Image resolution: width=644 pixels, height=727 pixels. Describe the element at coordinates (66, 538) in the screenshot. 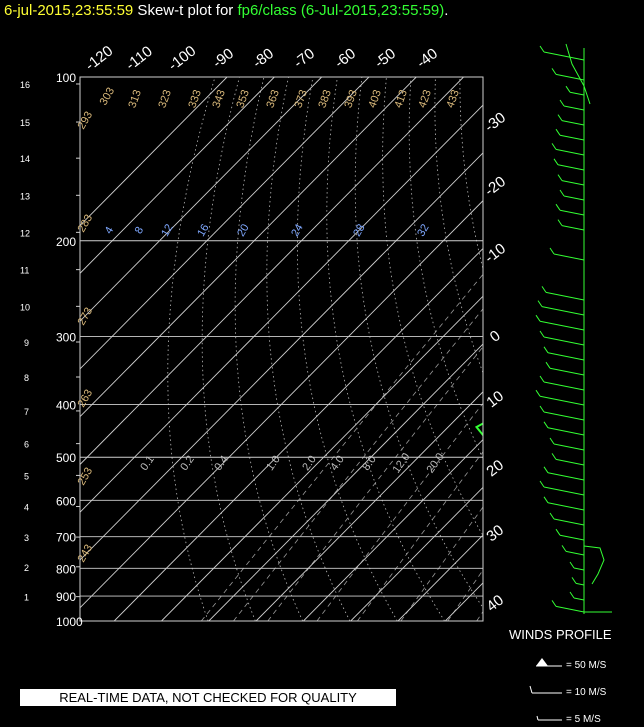

I see `pressure-tick-label: 700` at that location.